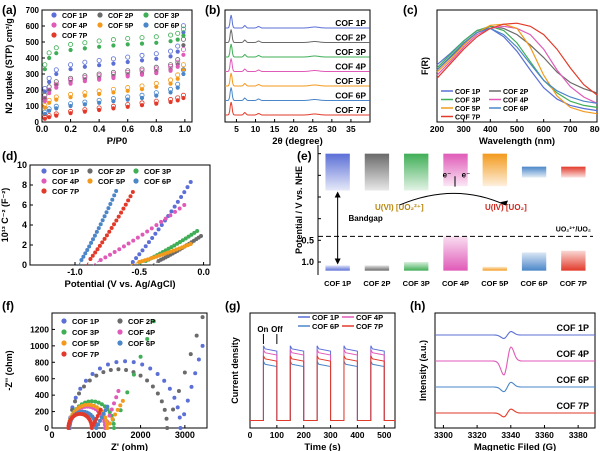 The width and height of the screenshot is (600, 451). What do you see at coordinates (376, 283) in the screenshot?
I see `category-label: COF 2P` at bounding box center [376, 283].